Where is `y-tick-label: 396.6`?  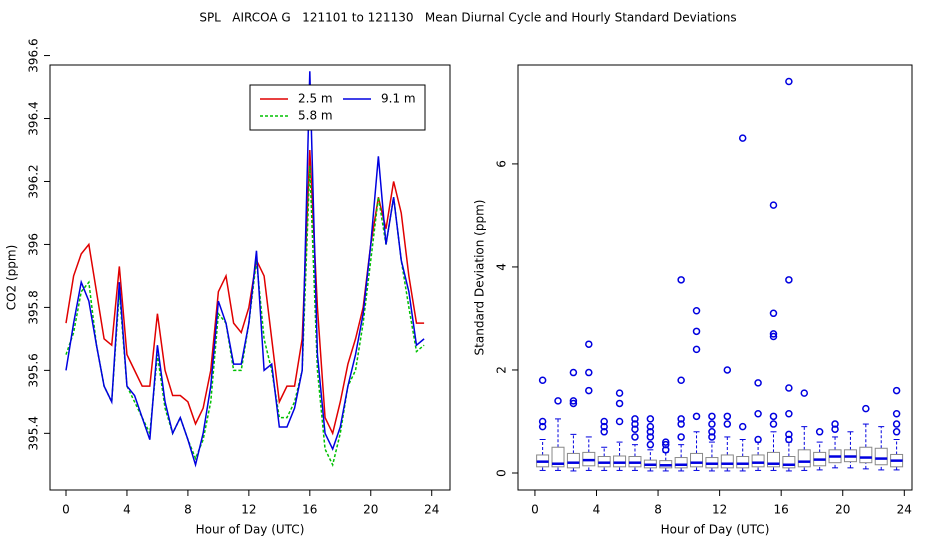 y-tick-label: 396.6 is located at coordinates (34, 55).